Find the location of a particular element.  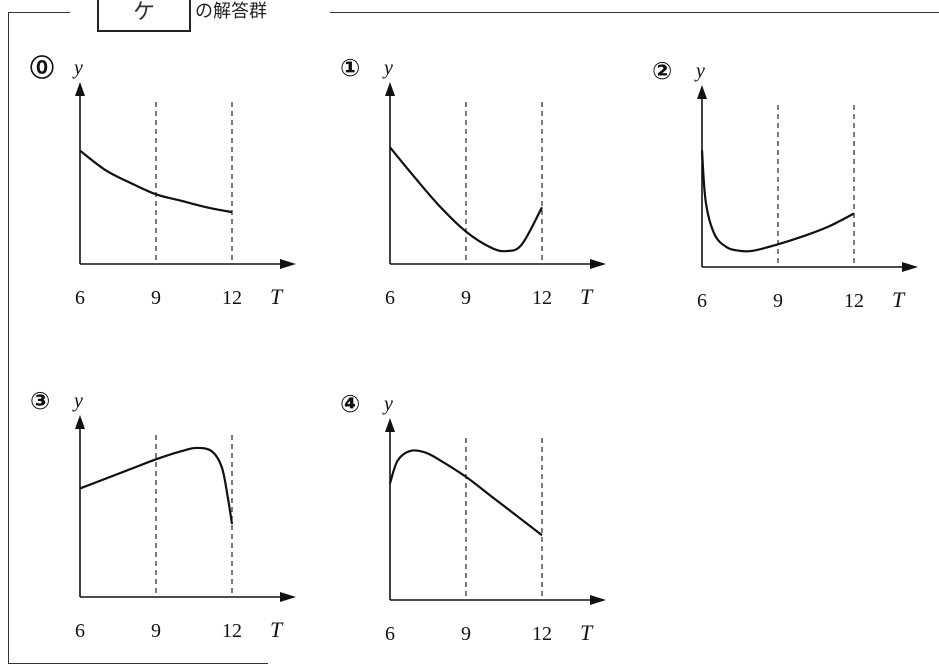

answer-group-title: の解答群 is located at coordinates (231, 11).